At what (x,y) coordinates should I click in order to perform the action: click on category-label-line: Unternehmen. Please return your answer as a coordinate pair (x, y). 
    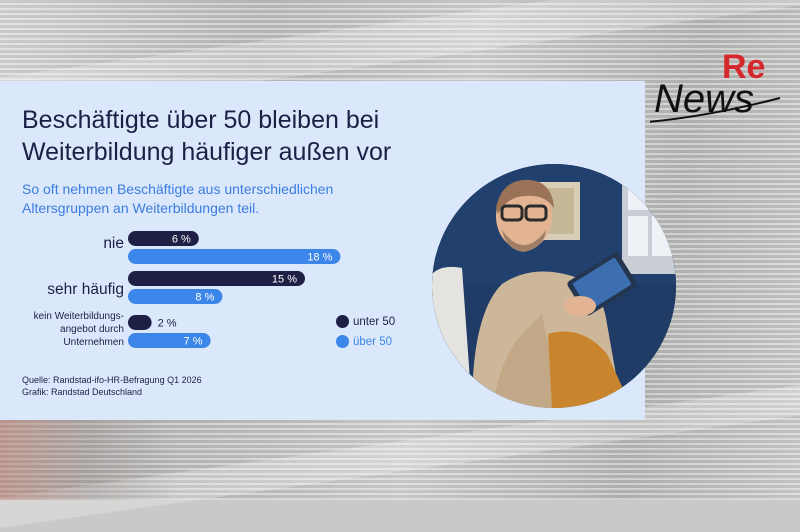
    Looking at the image, I should click on (93, 342).